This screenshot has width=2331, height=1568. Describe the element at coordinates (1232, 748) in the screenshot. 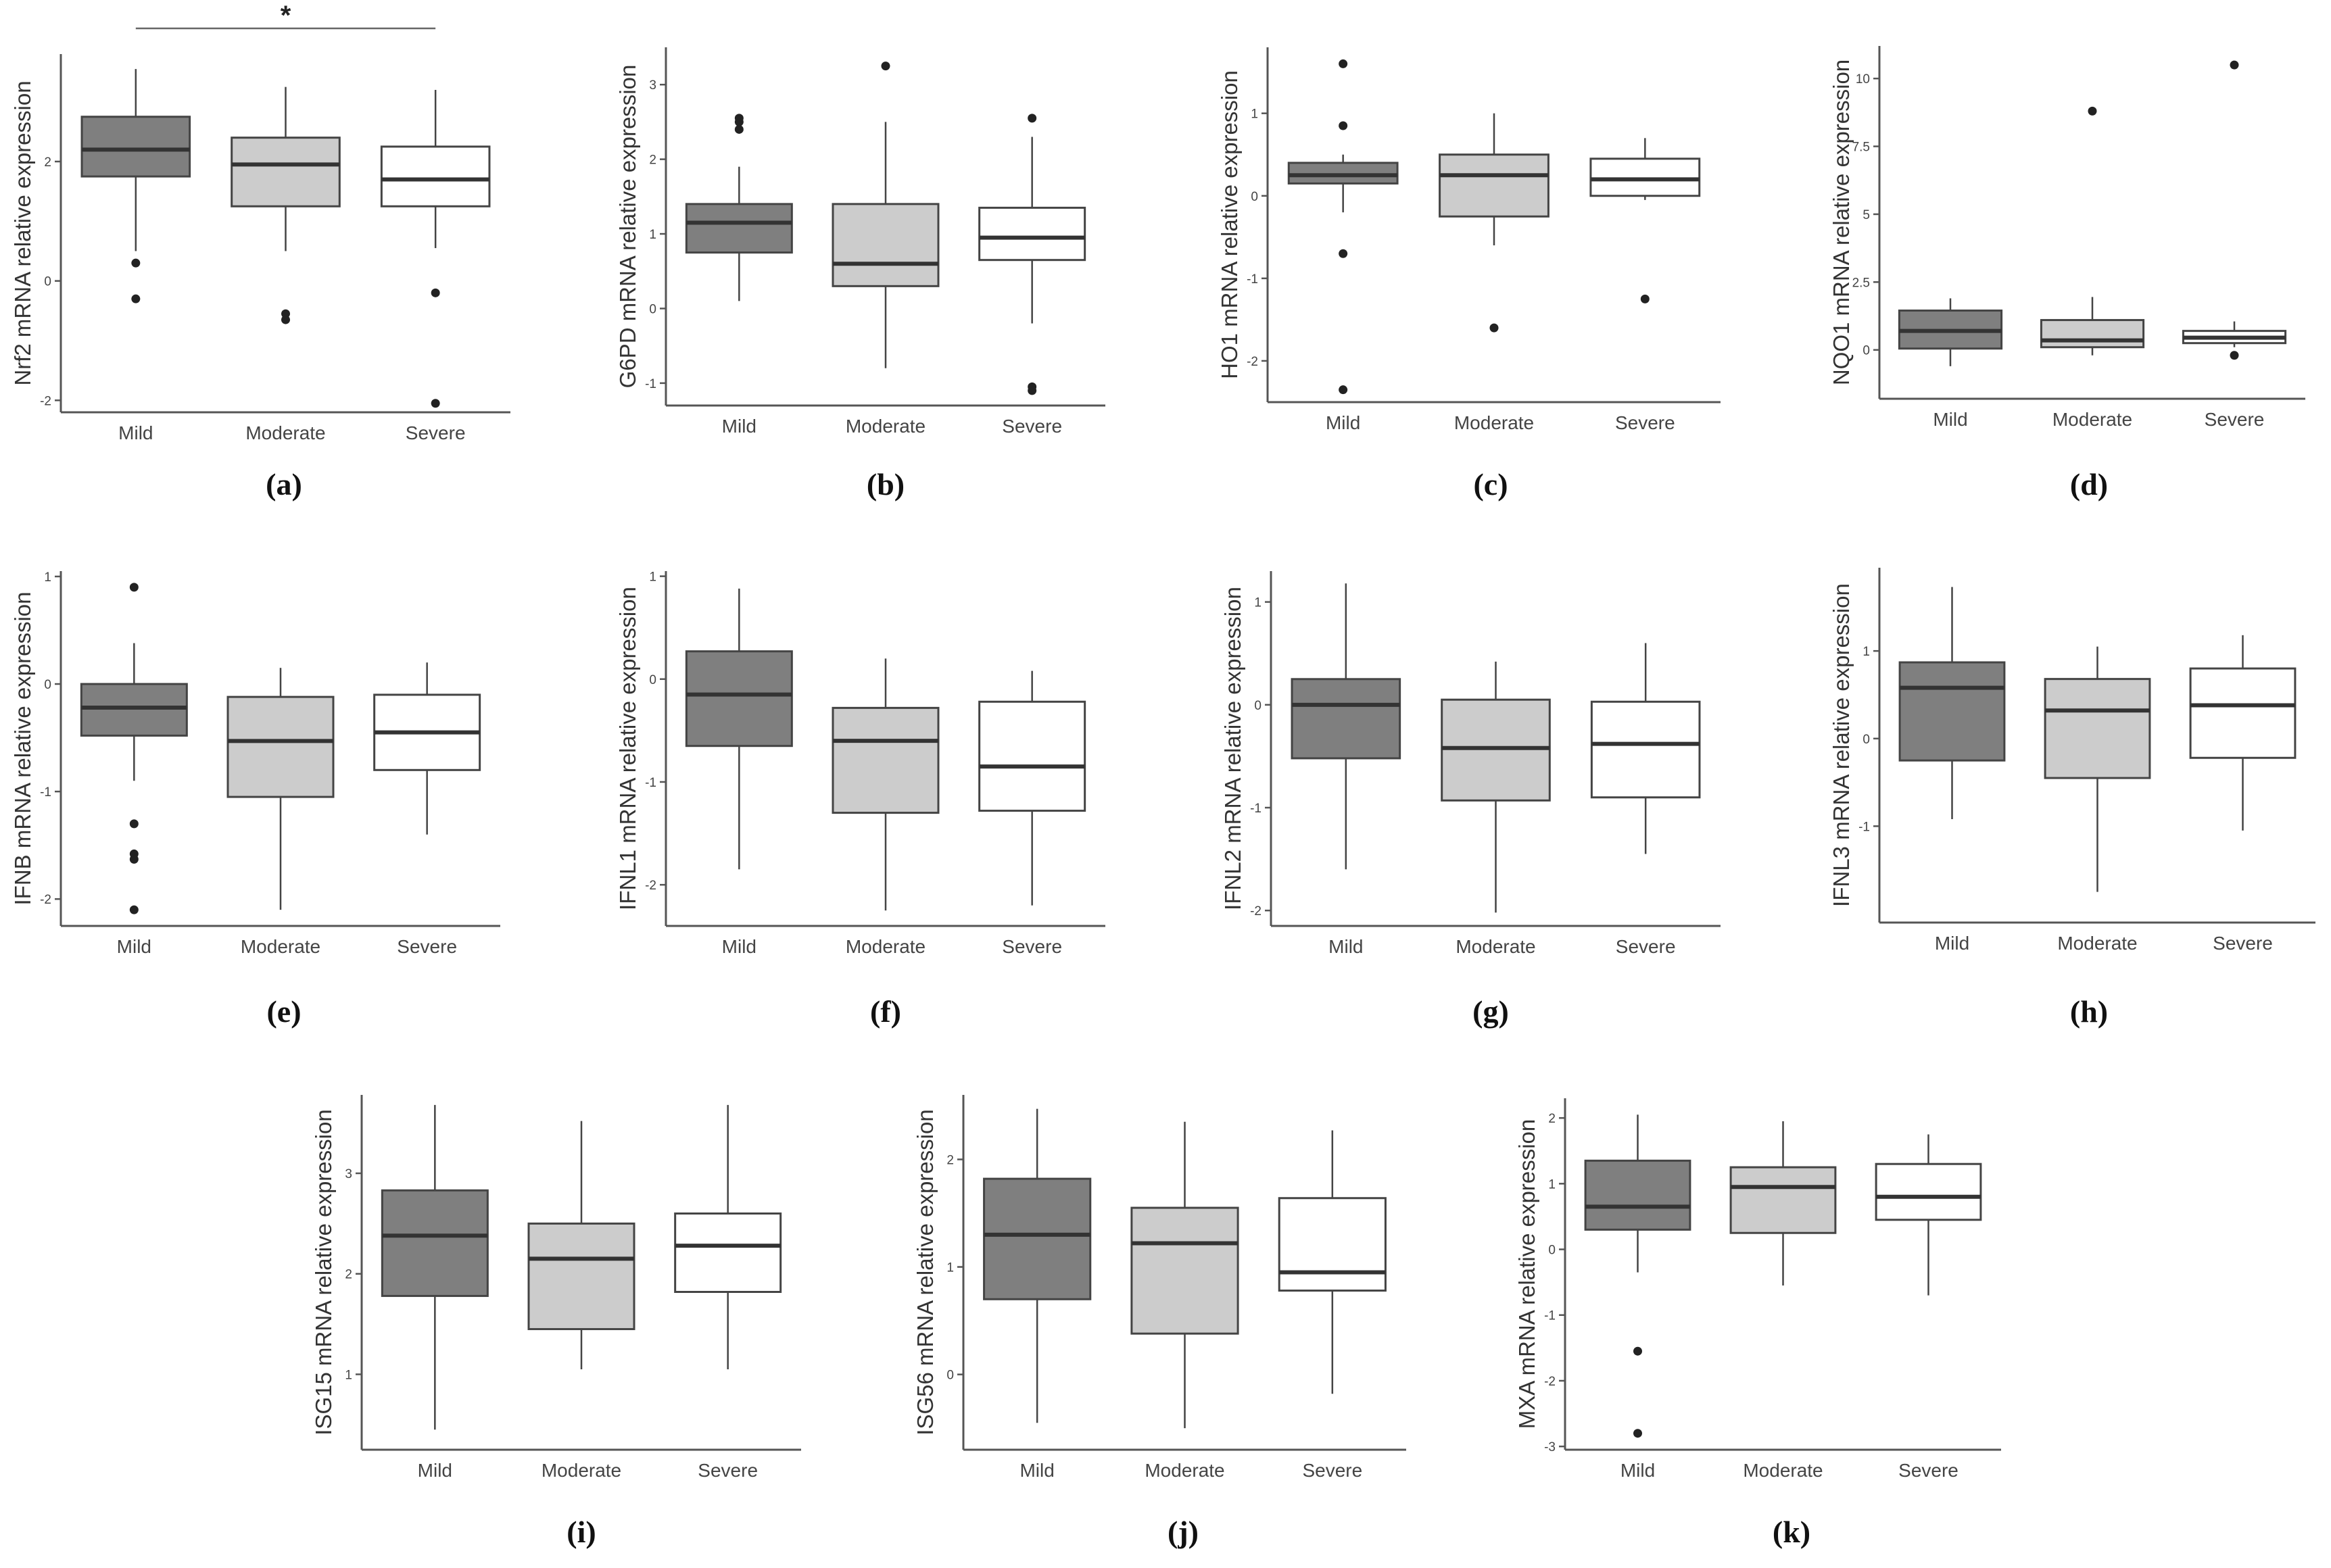

I see `y-axis-label: IFNL2 mRNA relative expression` at that location.